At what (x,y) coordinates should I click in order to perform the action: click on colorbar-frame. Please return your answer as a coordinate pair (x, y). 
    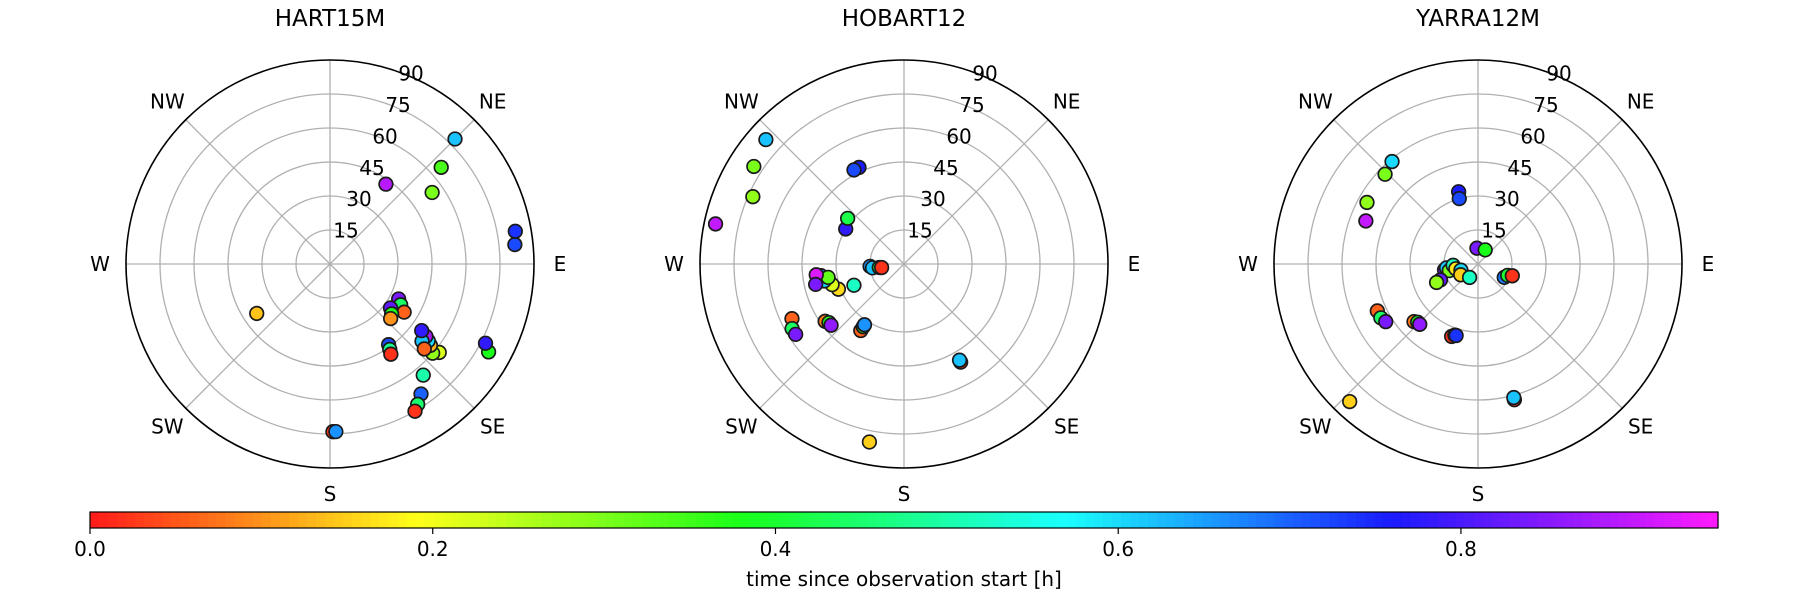
    Looking at the image, I should click on (904, 520).